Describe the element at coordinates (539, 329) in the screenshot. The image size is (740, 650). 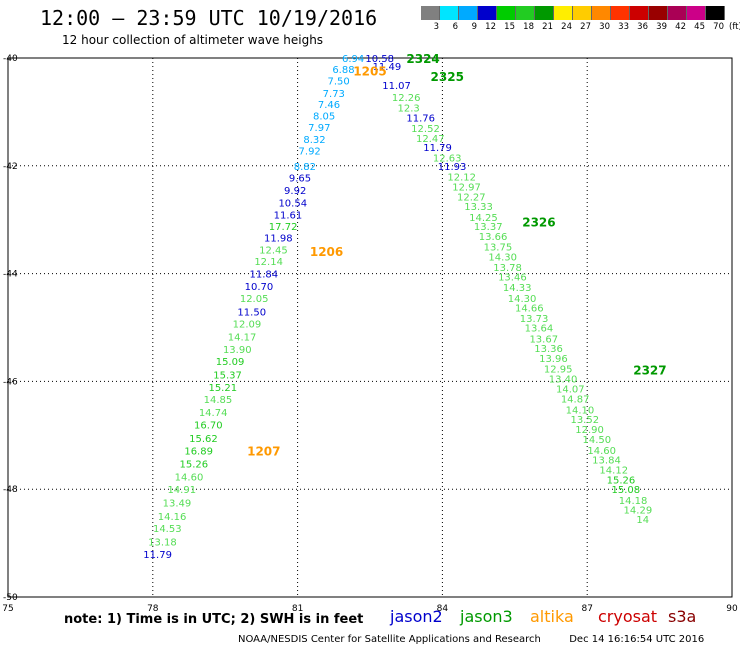
I see `swh-data-label: 13.64` at that location.